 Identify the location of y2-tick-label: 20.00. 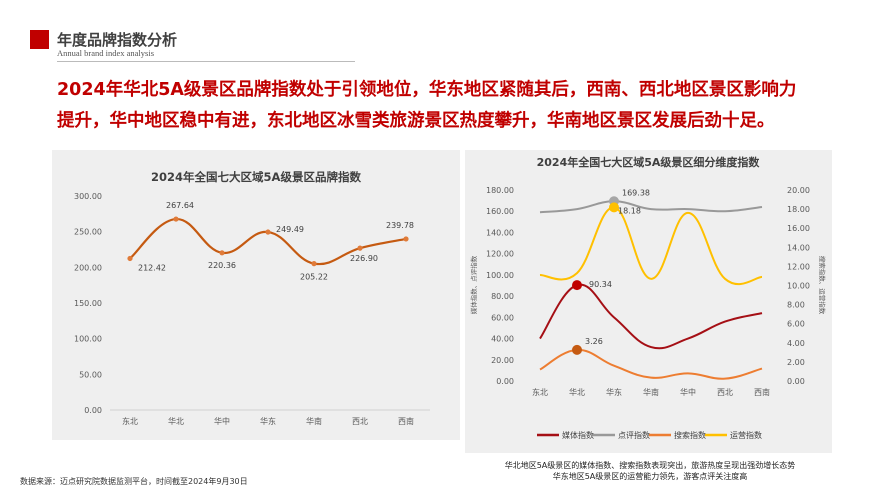
(798, 190).